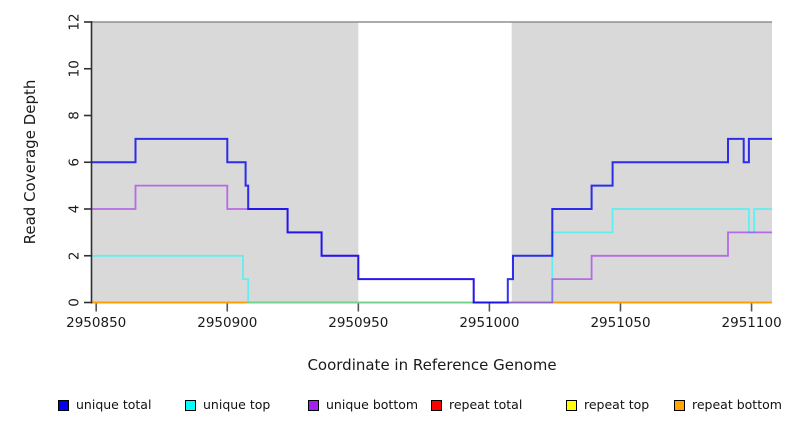 The image size is (792, 432). I want to click on x-tick-label: 2950850, so click(96, 323).